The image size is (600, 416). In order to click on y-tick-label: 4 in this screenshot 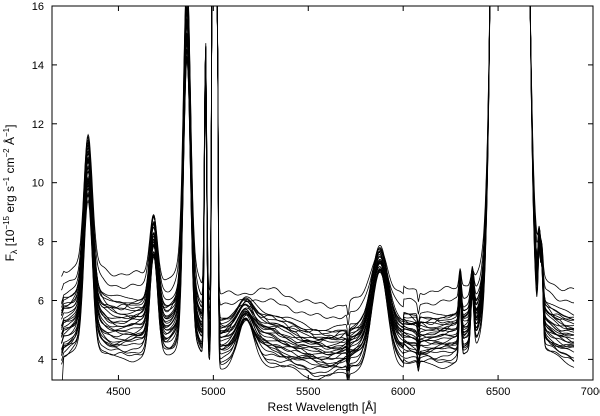, I will do `click(41, 360)`.